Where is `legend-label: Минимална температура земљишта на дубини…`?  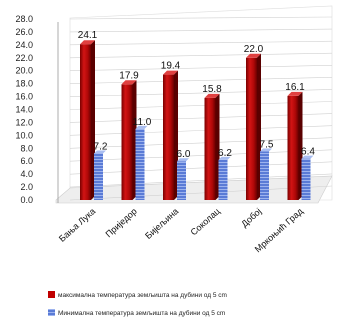 legend-label: Минимална температура земљишта на дубини… is located at coordinates (141, 313).